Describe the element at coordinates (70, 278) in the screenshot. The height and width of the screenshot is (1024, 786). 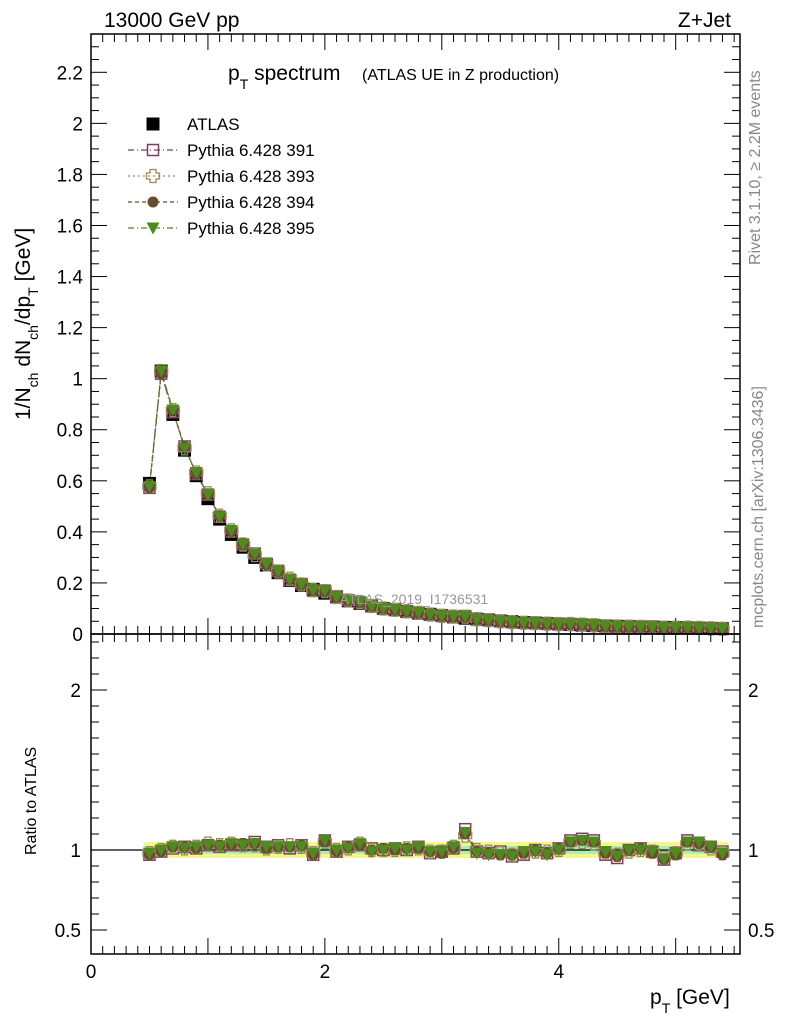
I see `main-y-tick-label: 1.4` at that location.